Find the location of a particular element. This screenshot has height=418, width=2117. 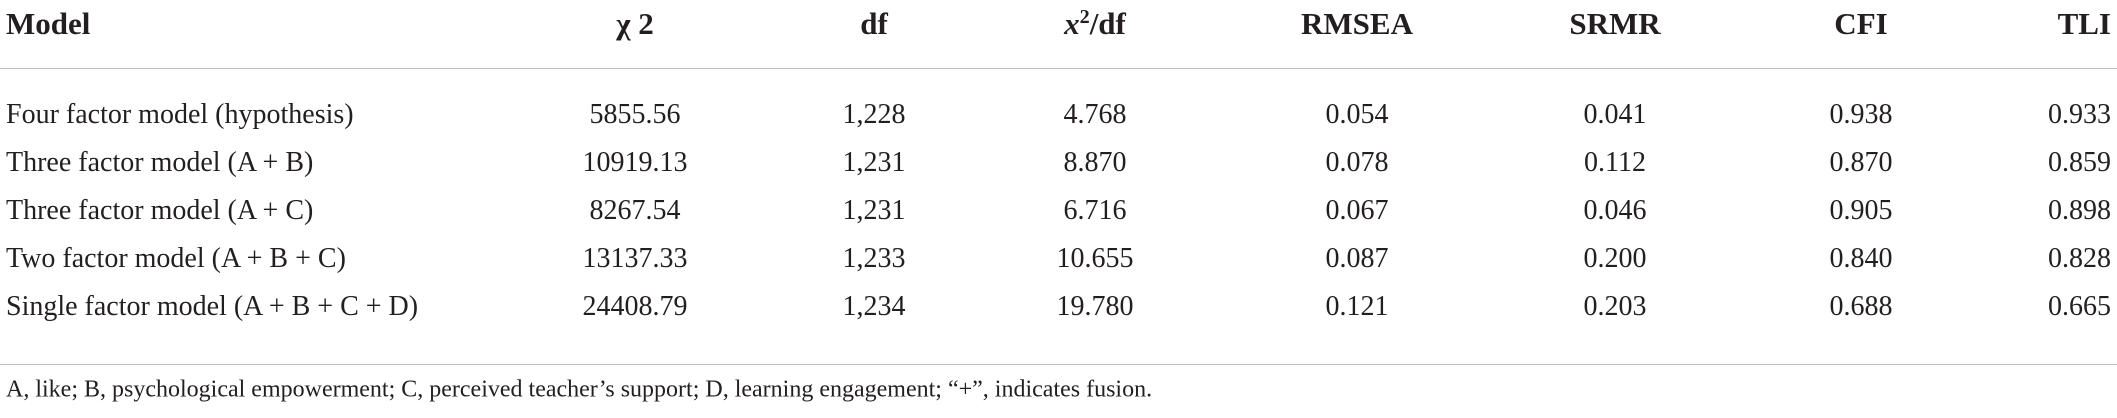

table-cell: 0.200 is located at coordinates (1615, 258).